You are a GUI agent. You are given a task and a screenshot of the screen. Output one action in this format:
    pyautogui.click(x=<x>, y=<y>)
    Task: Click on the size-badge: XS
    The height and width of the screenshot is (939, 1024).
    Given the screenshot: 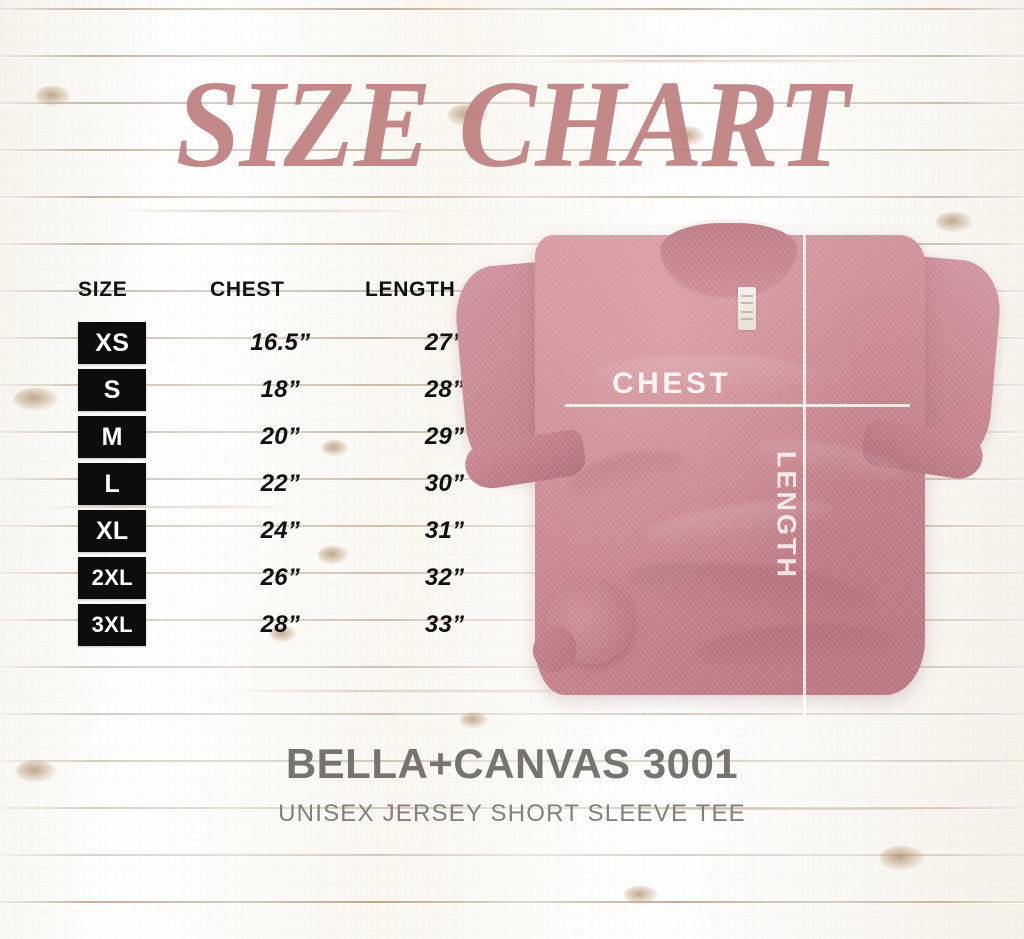 What is the action you would take?
    pyautogui.click(x=112, y=343)
    